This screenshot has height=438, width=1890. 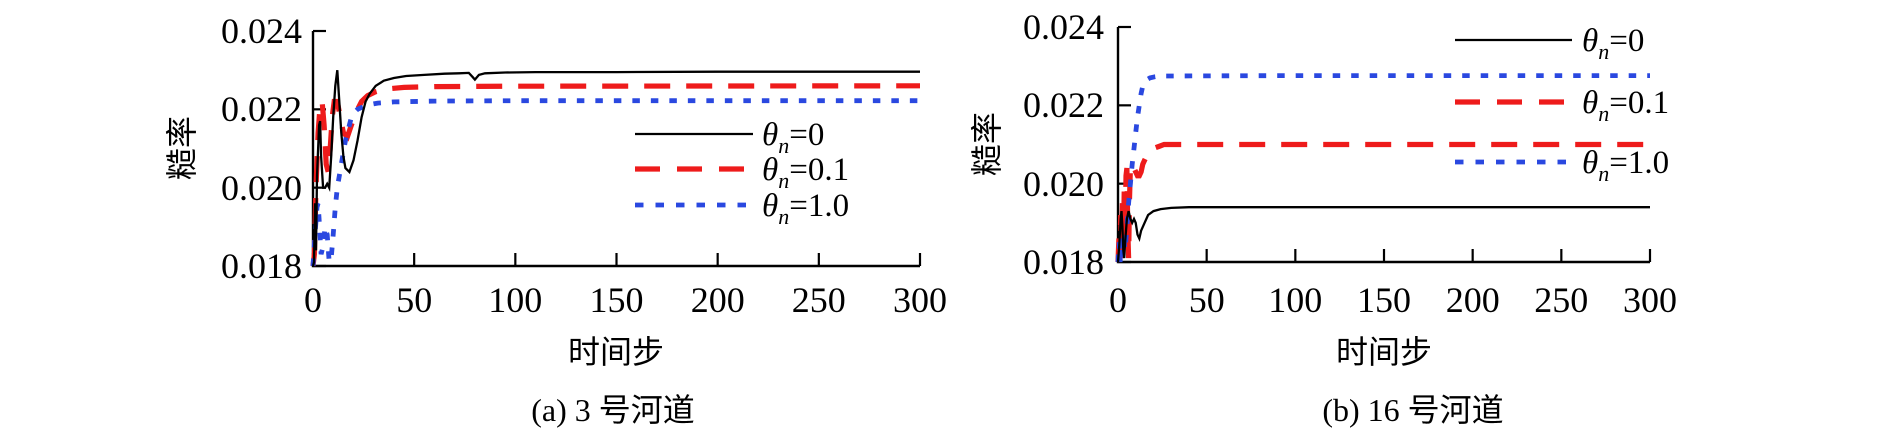 I want to click on panel-caption: (a) 3 号河道, so click(x=613, y=410).